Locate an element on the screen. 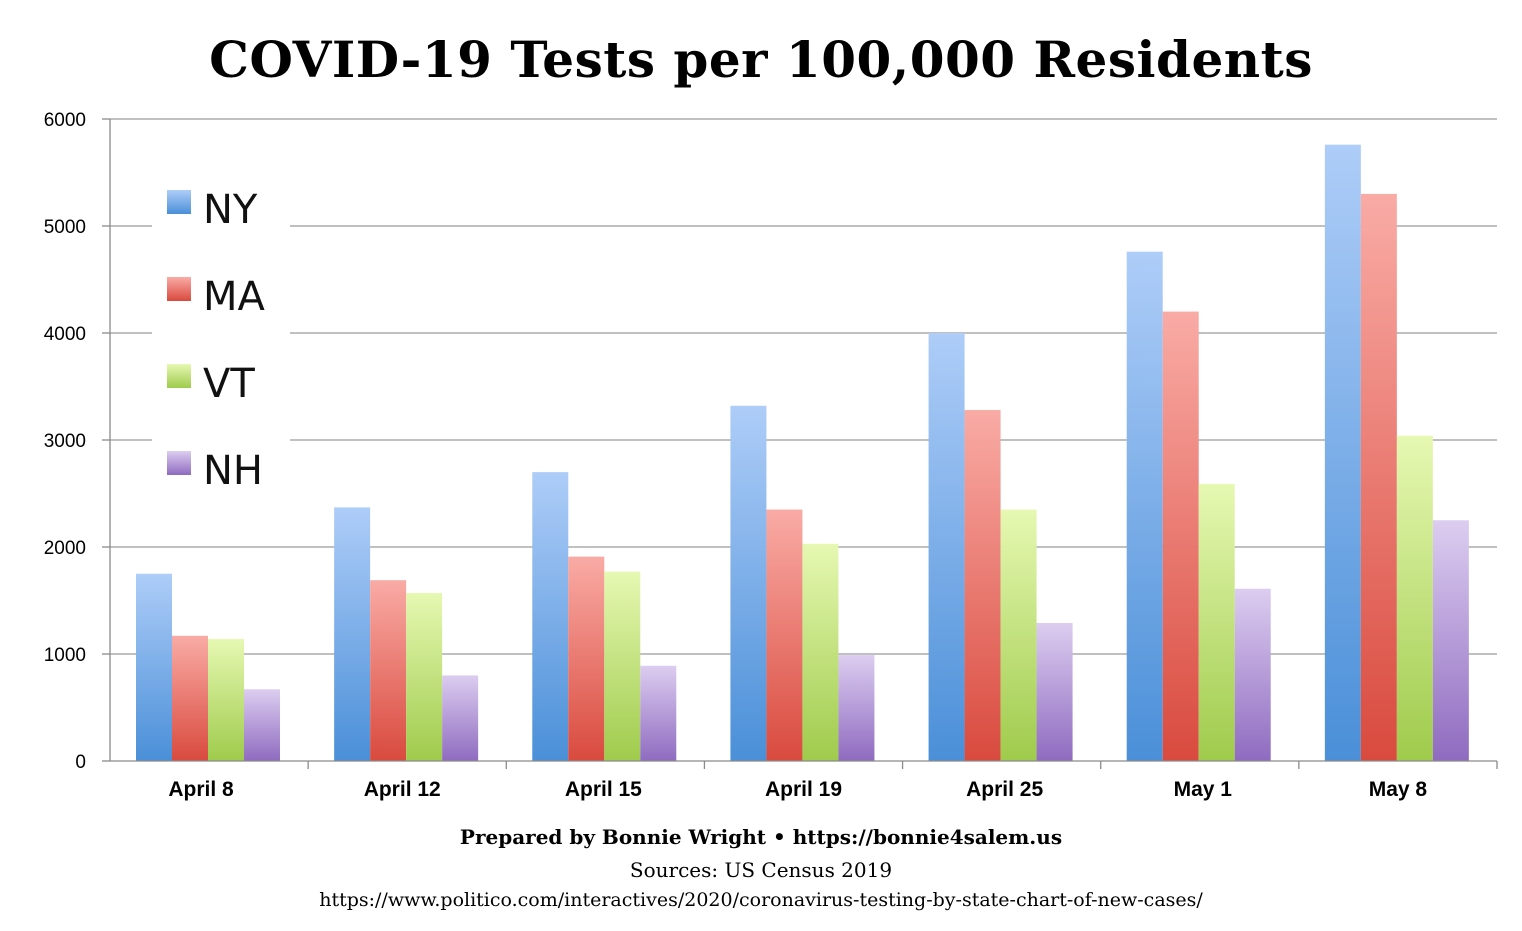  footer-sources: Sources: US Census 2019 is located at coordinates (761, 870).